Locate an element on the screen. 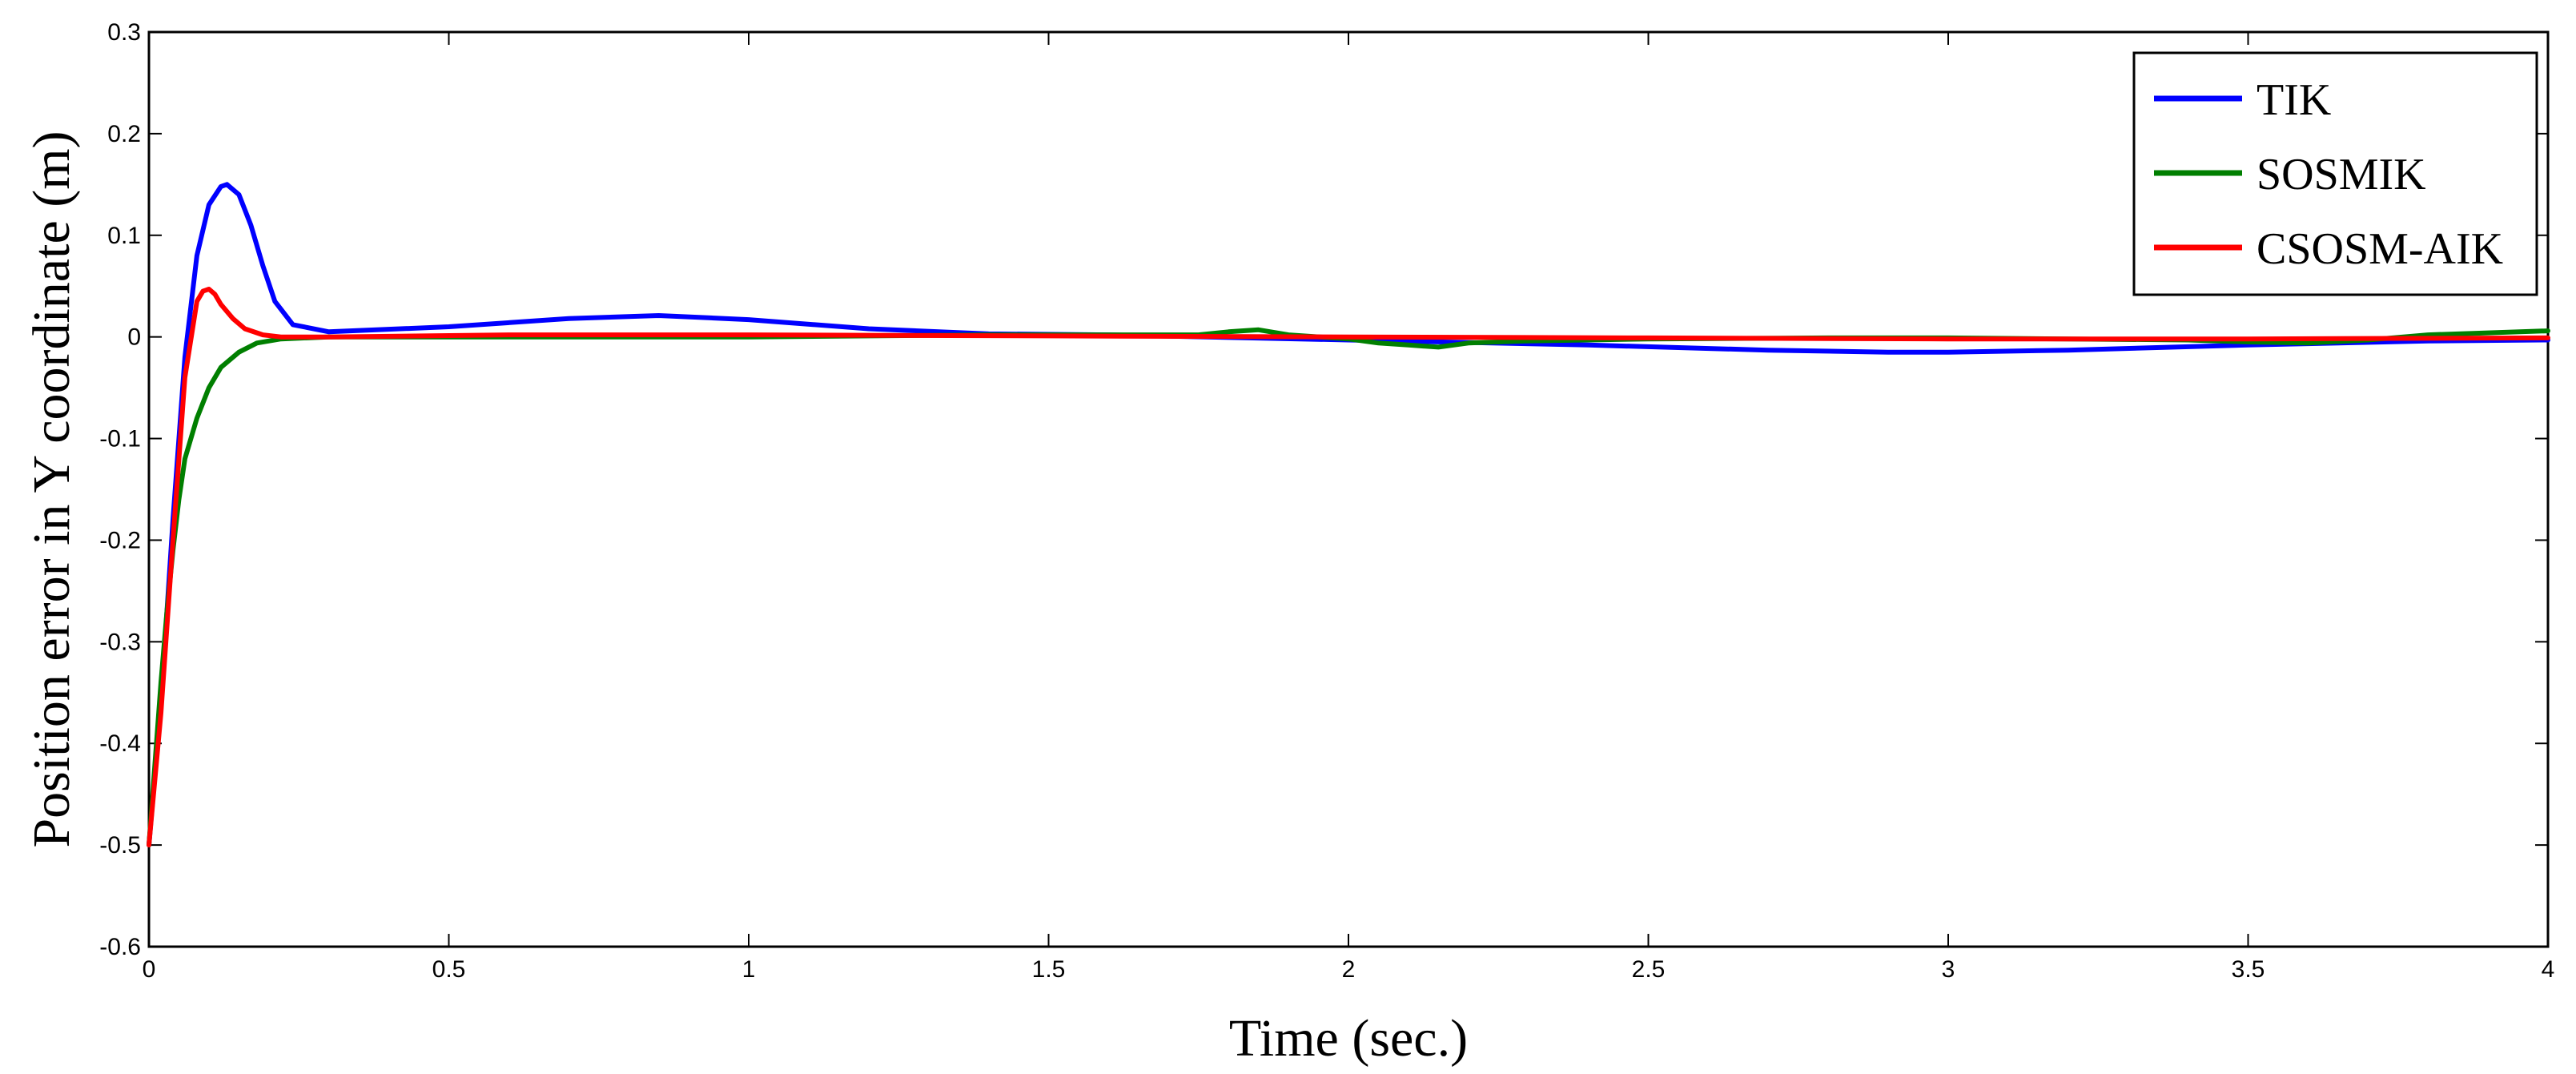 The height and width of the screenshot is (1074, 2576). y-tick-label: -0.2 is located at coordinates (120, 540).